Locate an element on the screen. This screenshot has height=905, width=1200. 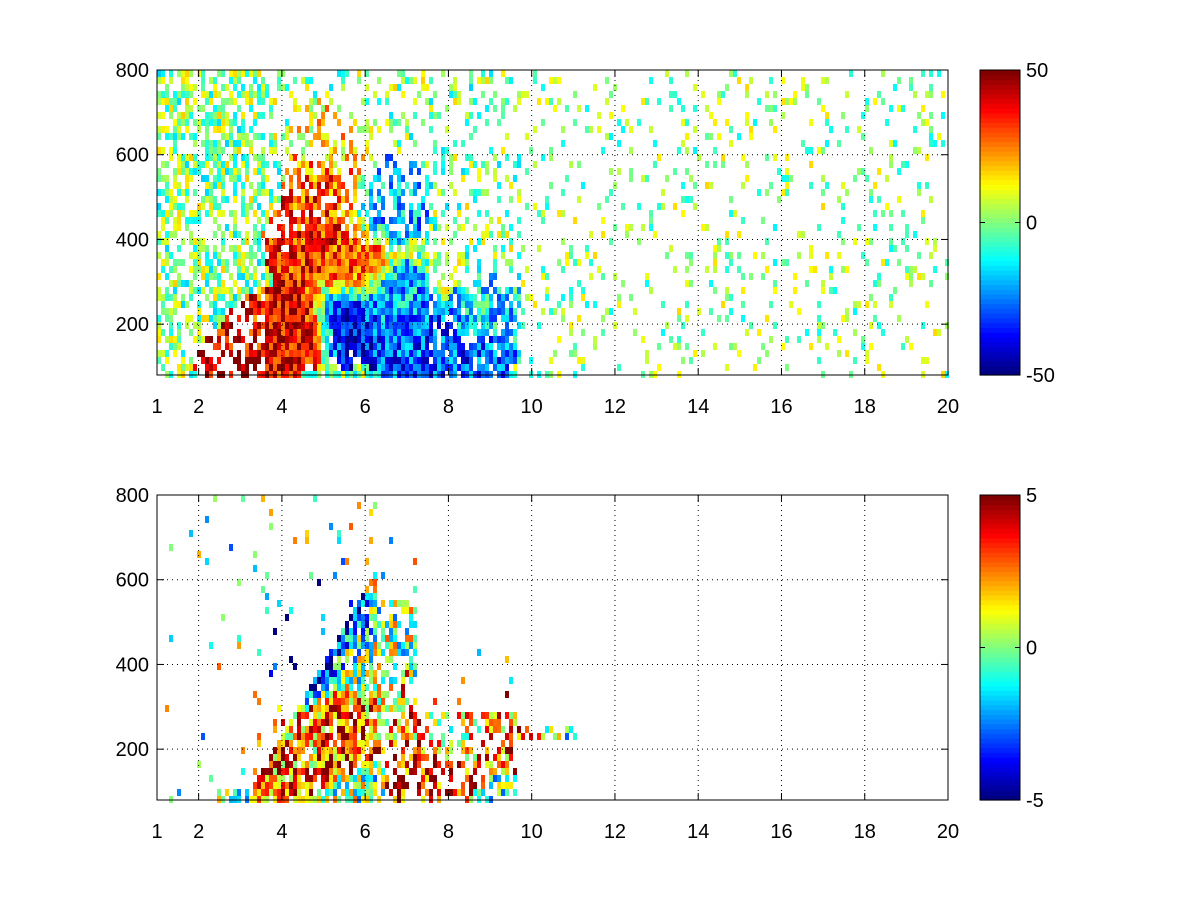
colorbar-label: 0 is located at coordinates (1031, 649).